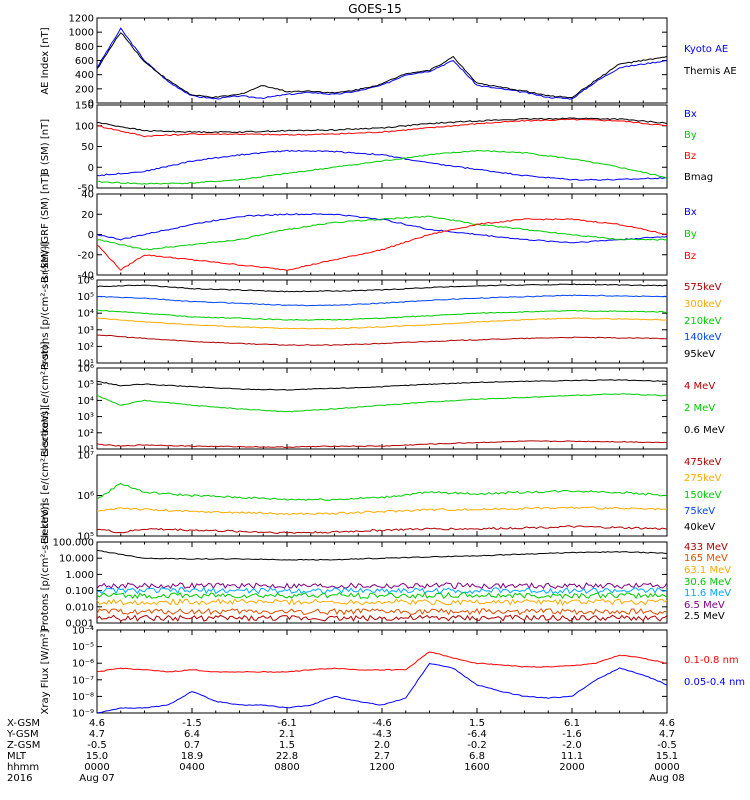  I want to click on legend-entry: 150keV, so click(703, 495).